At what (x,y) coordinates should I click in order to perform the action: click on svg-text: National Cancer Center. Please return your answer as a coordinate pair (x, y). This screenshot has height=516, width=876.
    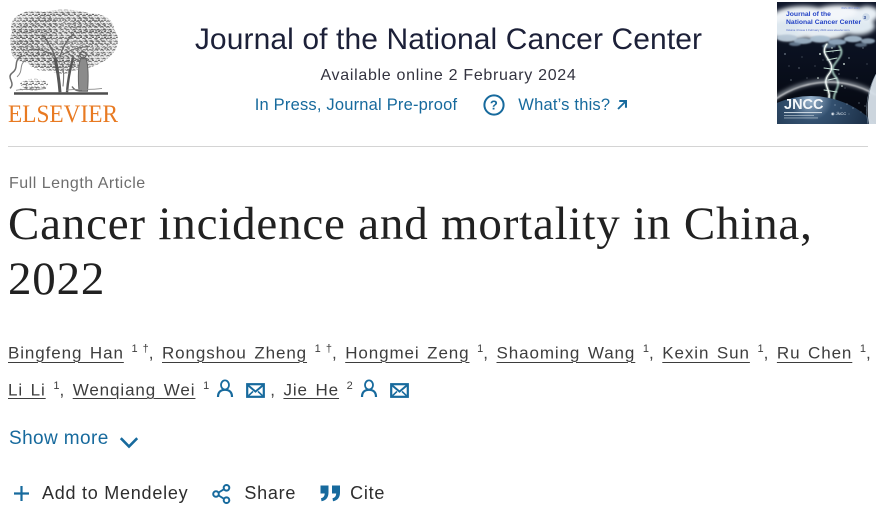
    Looking at the image, I should click on (824, 22).